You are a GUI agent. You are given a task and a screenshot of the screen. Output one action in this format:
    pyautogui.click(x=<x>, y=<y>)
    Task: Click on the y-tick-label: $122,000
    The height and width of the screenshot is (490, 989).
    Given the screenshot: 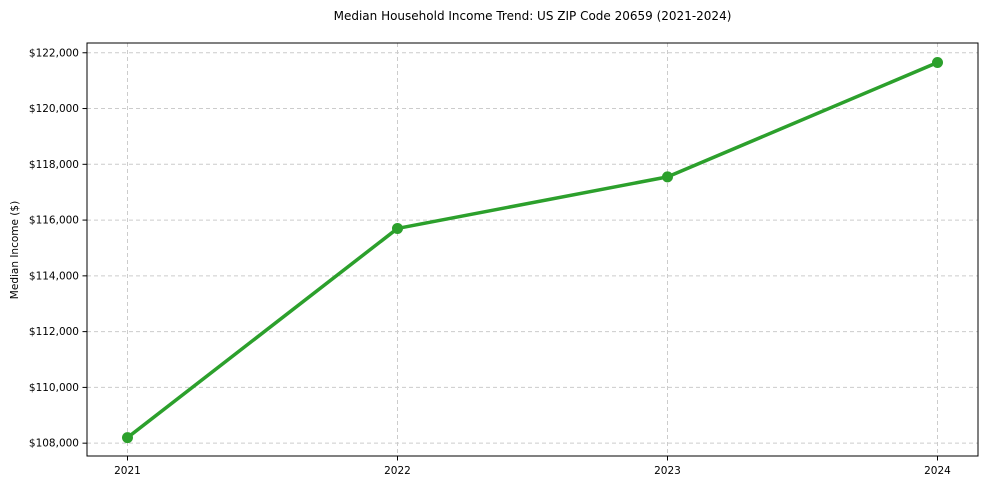 What is the action you would take?
    pyautogui.click(x=54, y=53)
    